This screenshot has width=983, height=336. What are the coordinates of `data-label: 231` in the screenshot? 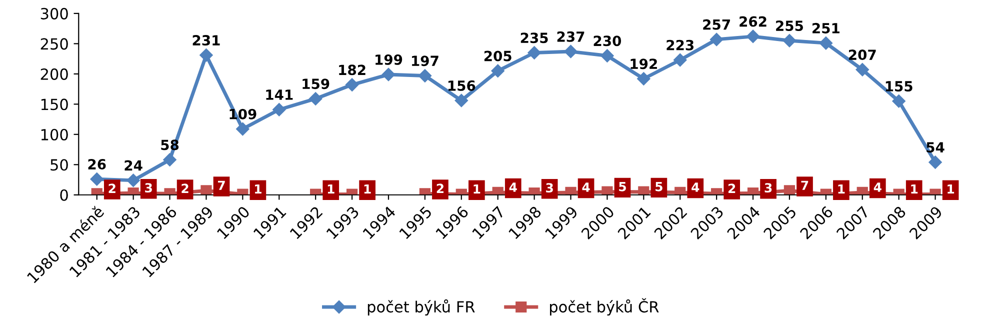 It's located at (206, 40).